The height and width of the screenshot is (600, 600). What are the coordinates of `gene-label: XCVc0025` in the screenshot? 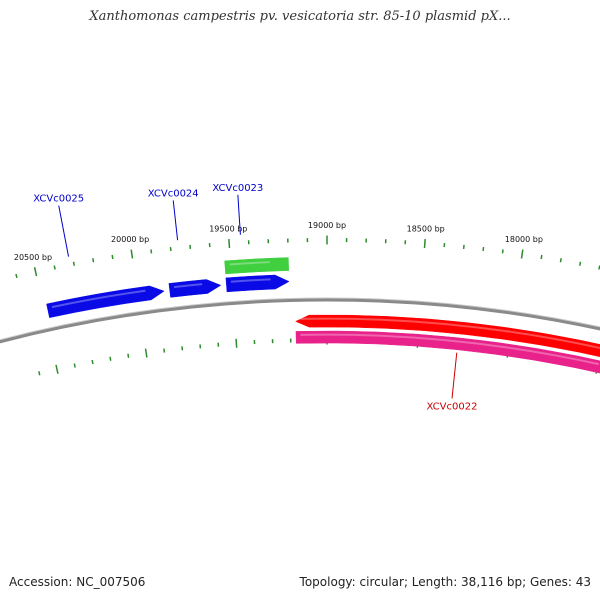 It's located at (58, 199).